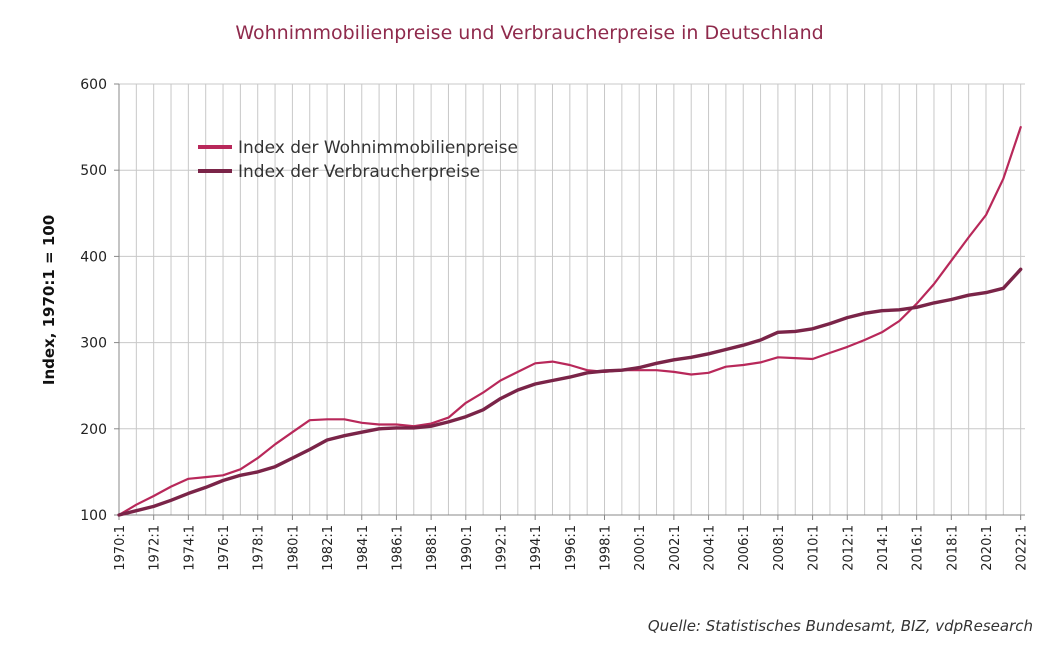 Image resolution: width=1059 pixels, height=647 pixels. What do you see at coordinates (606, 548) in the screenshot?
I see `x-tick-label: 1998:1` at bounding box center [606, 548].